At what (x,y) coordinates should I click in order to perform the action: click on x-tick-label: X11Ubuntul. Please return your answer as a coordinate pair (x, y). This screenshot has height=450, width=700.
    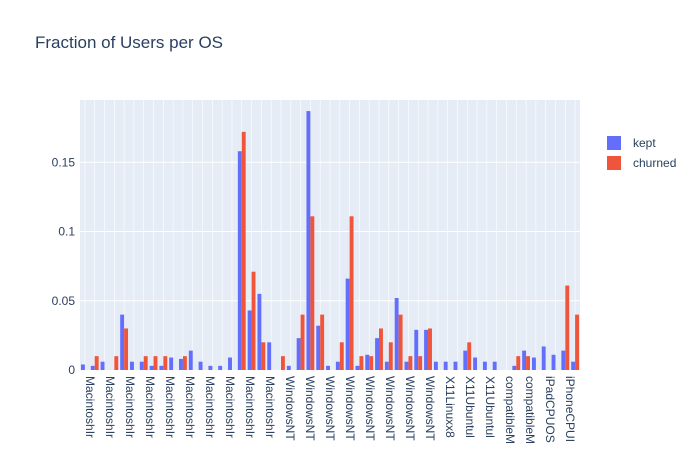
    Looking at the image, I should click on (490, 407).